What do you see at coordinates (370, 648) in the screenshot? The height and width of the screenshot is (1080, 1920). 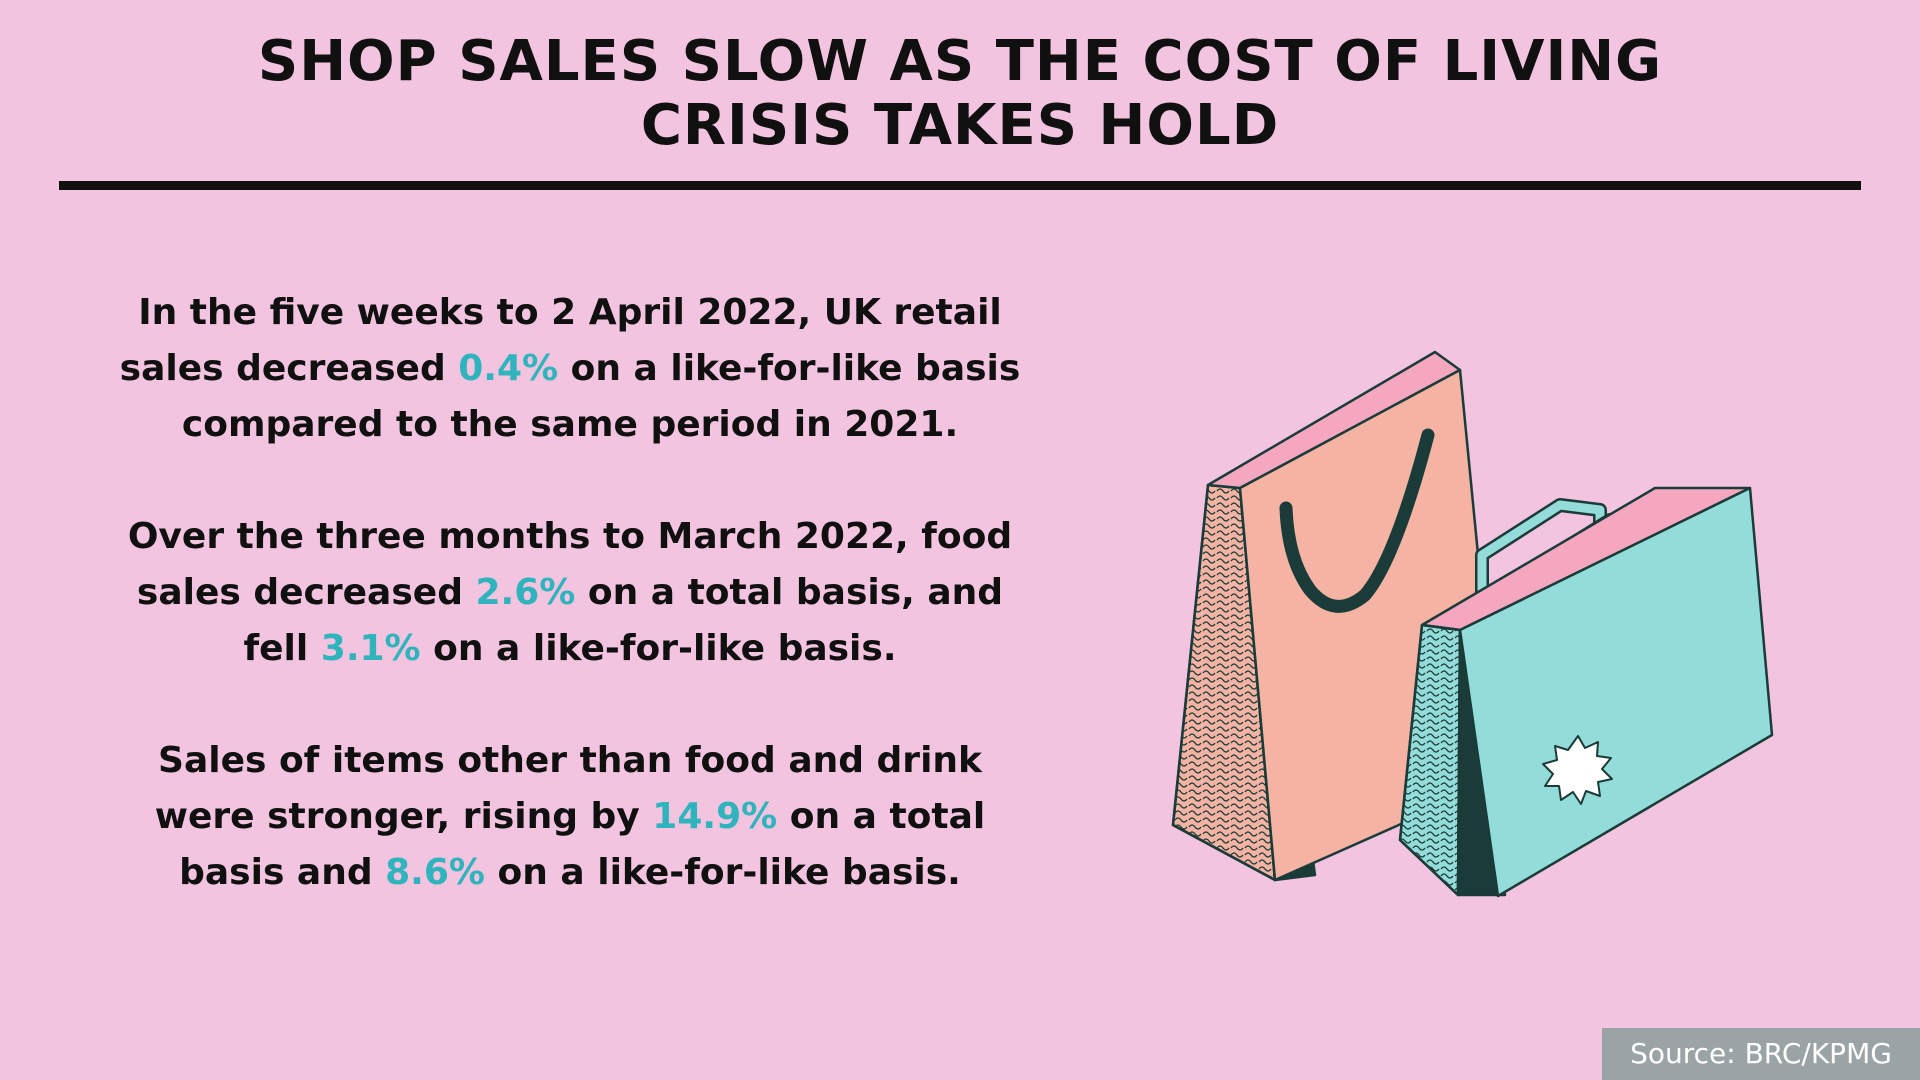 I see `stat-food-like-for-like: 3.1%` at bounding box center [370, 648].